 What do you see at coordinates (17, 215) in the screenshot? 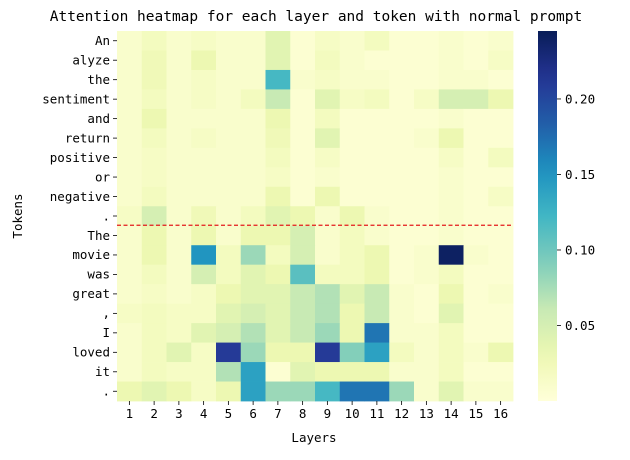
I see `y-axis-label: Tokens` at bounding box center [17, 215].